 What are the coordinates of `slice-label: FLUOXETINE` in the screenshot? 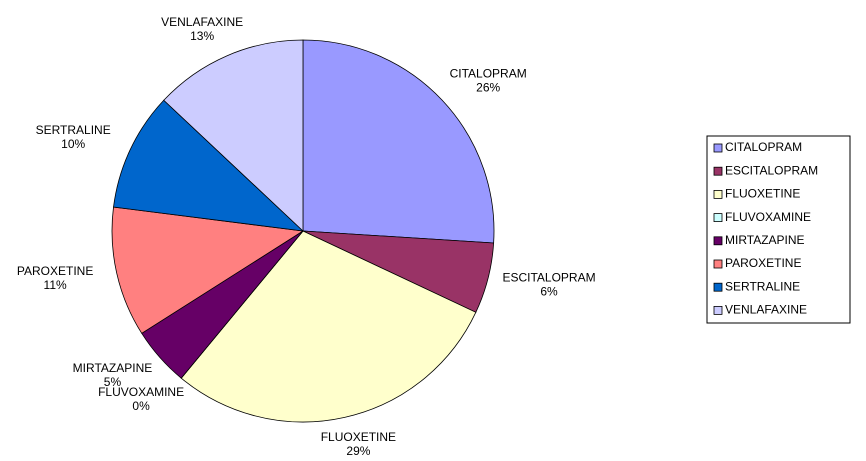 It's located at (358, 437).